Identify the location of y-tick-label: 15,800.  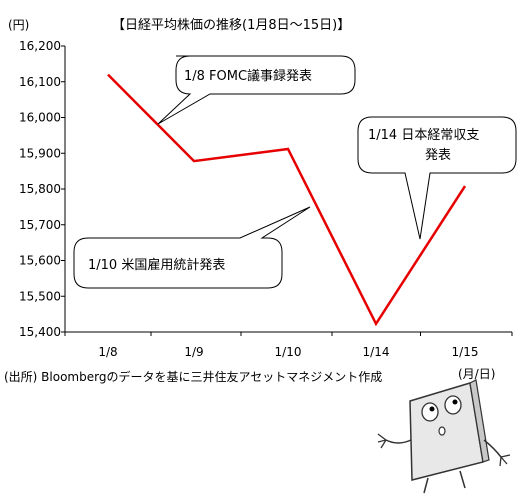
(40, 189).